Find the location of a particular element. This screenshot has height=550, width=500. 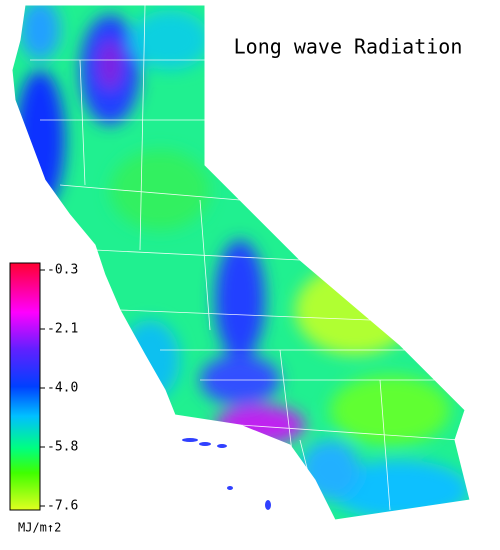

tick-label: -5.8 is located at coordinates (62, 447).